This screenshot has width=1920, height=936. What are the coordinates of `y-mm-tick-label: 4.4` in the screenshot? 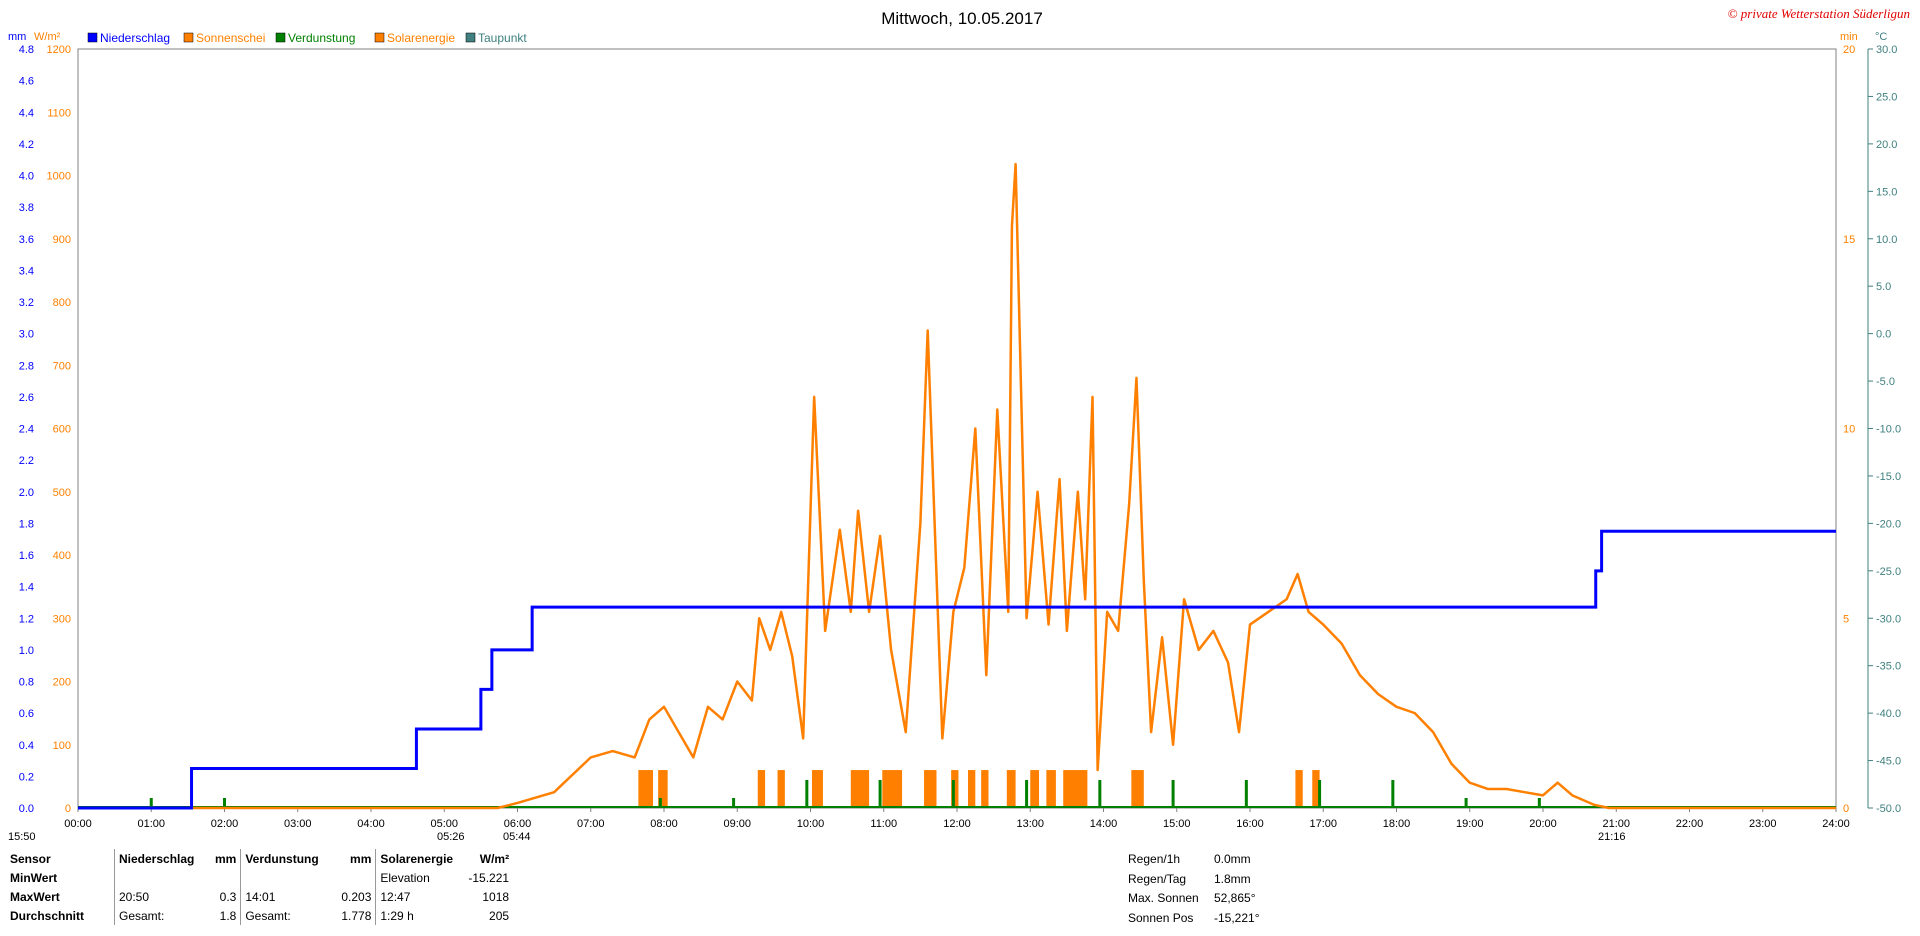 It's located at (26, 113).